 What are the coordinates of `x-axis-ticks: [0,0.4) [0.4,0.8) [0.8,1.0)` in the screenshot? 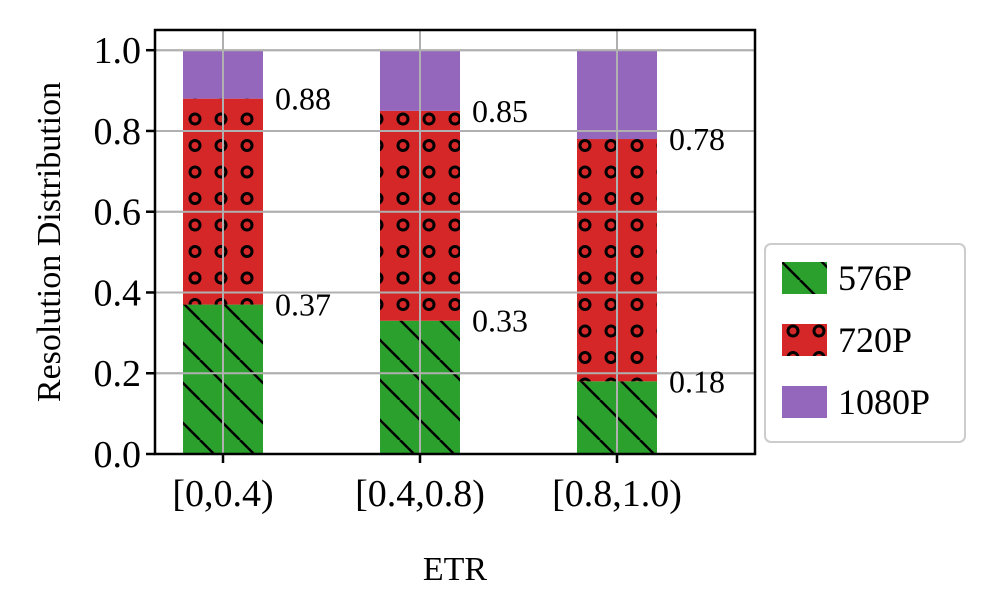 It's located at (427, 484).